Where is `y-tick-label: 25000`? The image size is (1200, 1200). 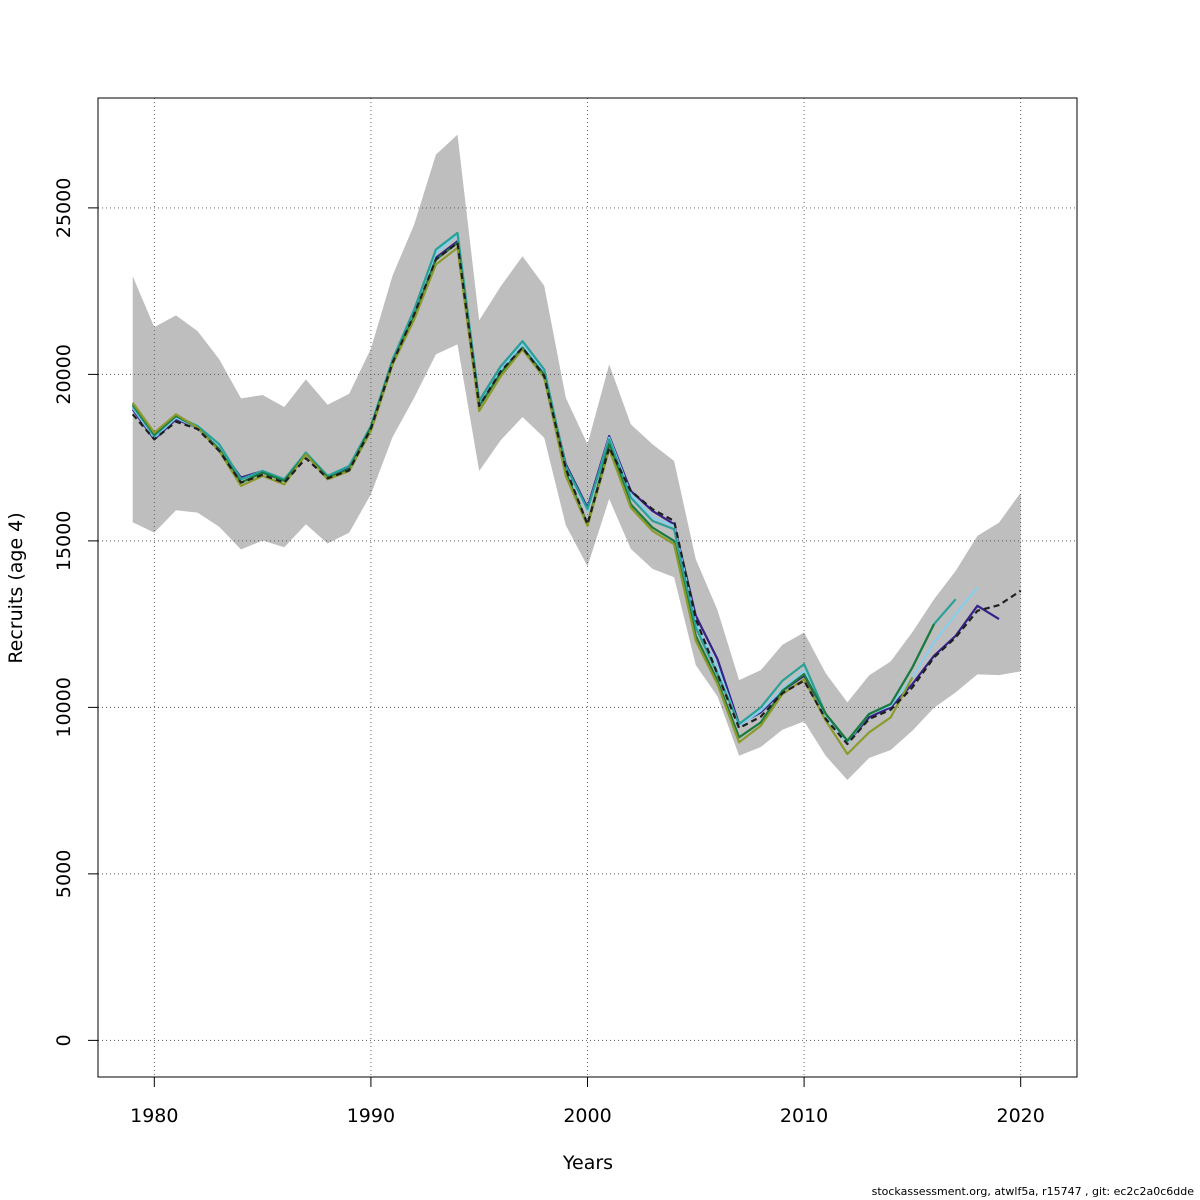 y-tick-label: 25000 is located at coordinates (64, 208).